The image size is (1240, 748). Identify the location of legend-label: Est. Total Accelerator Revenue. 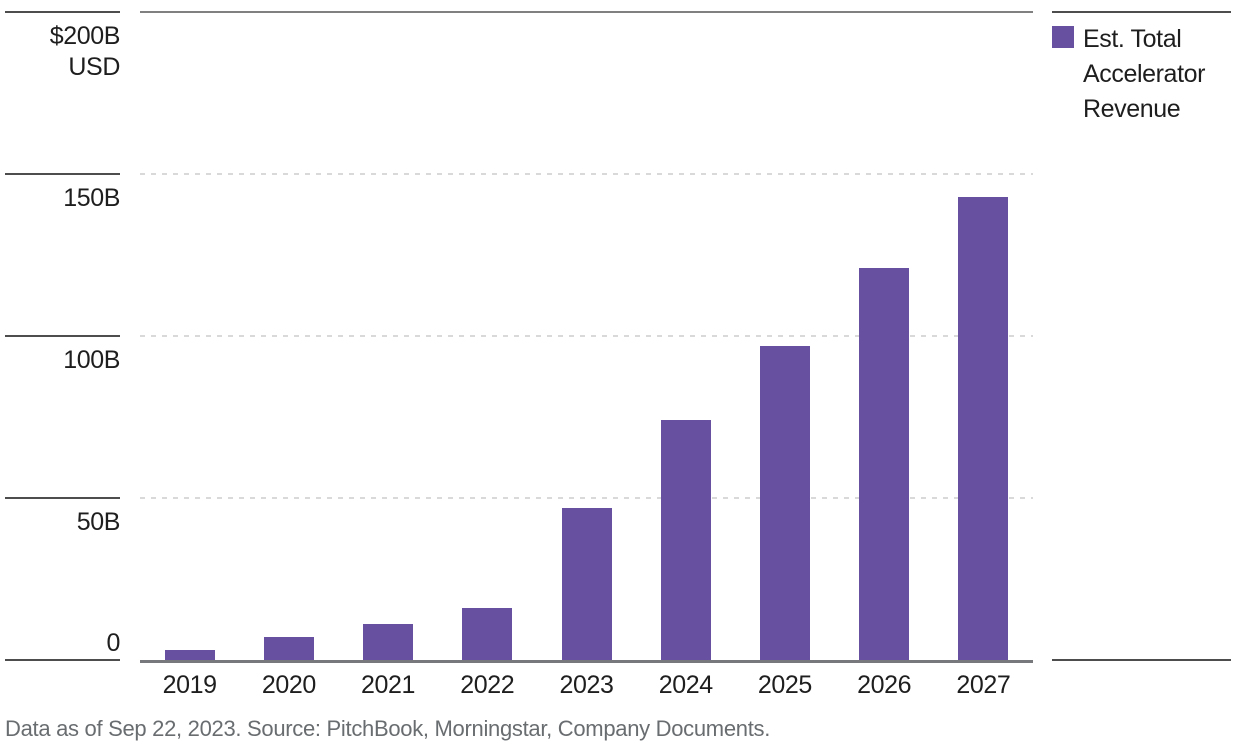
(1144, 74).